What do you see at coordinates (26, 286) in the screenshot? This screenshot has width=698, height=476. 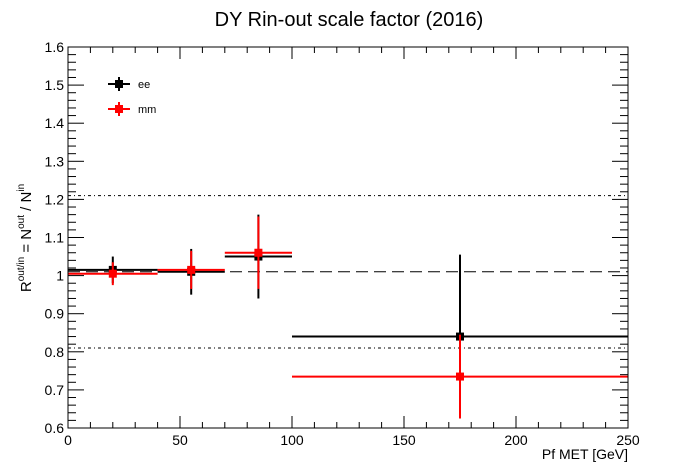 I see `y-label-base: R` at bounding box center [26, 286].